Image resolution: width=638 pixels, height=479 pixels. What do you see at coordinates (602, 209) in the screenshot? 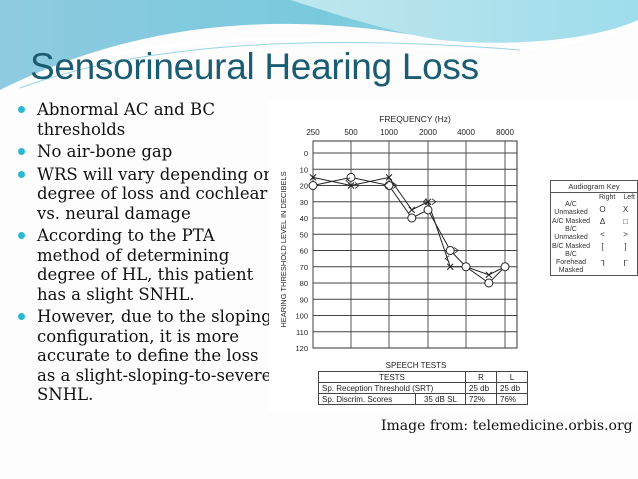
I see `circle-symbol-icon: O` at bounding box center [602, 209].